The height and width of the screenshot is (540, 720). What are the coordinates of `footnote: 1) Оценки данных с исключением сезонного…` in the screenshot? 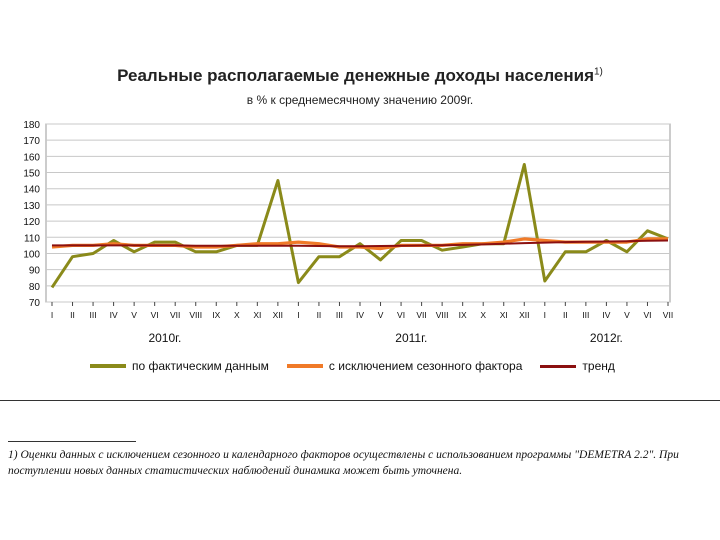 It's located at (343, 463).